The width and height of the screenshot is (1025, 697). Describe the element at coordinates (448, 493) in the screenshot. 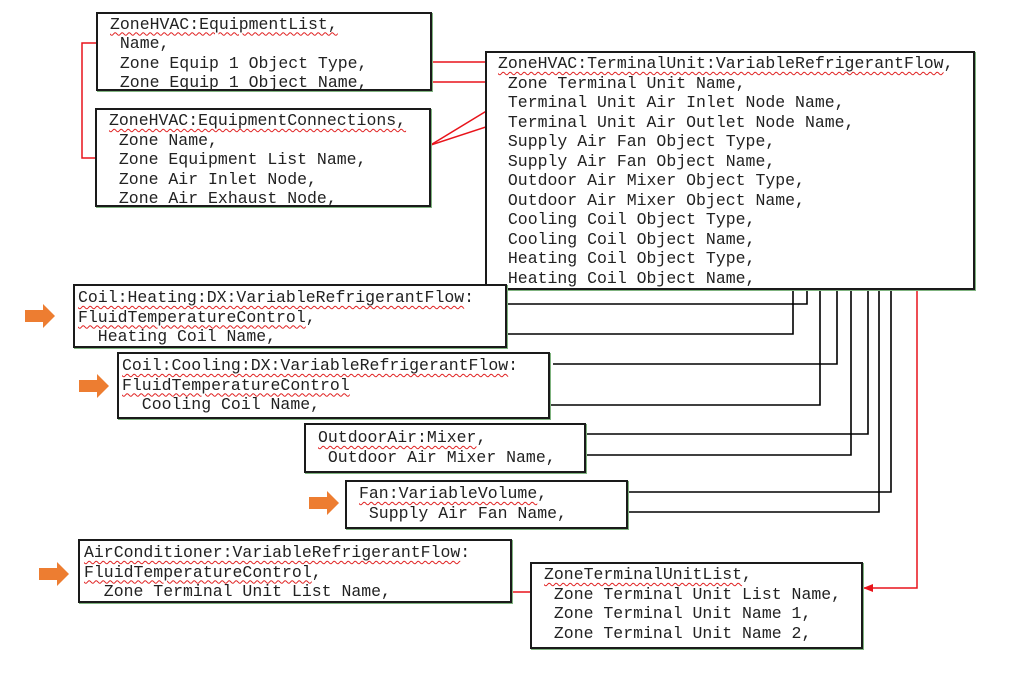

I see `object-title-text: Fan:VariableVolume` at that location.